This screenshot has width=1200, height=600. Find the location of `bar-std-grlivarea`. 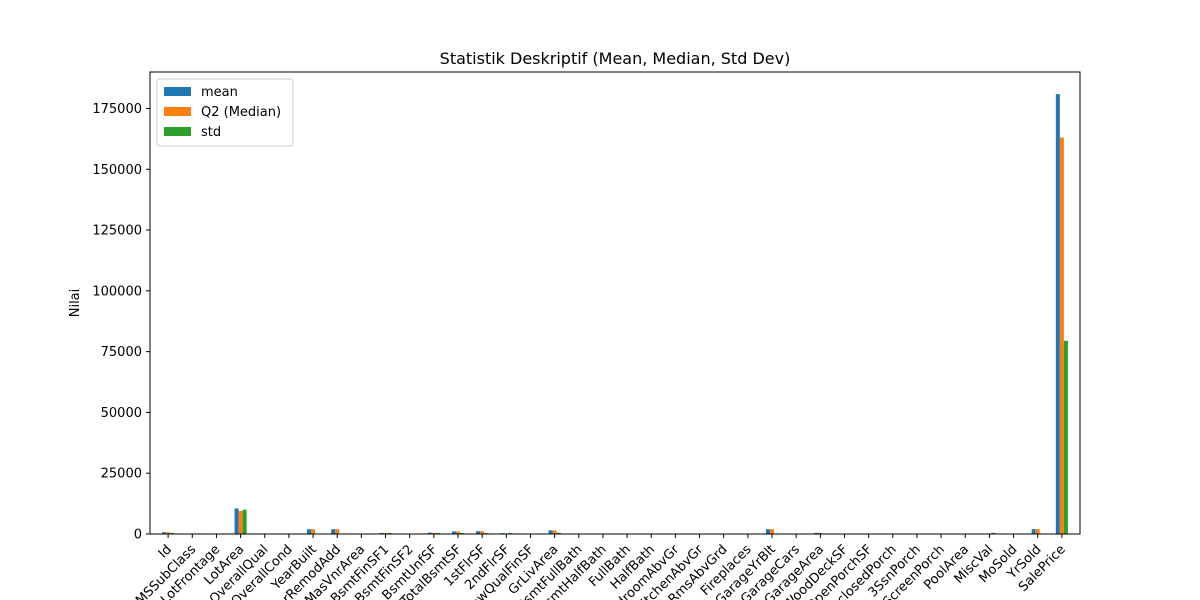

bar-std-grlivarea is located at coordinates (558, 533).